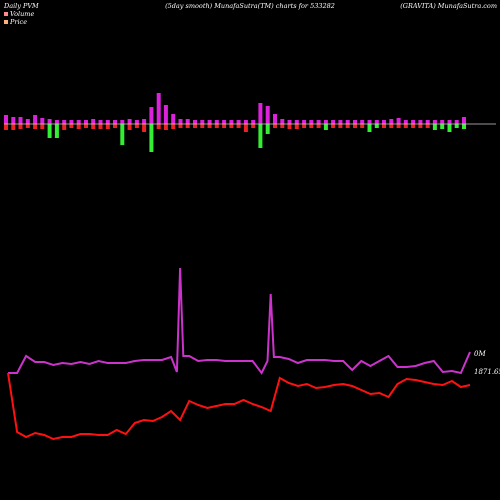  What do you see at coordinates (22, 14) in the screenshot?
I see `legend-label-volume: Volume` at bounding box center [22, 14].